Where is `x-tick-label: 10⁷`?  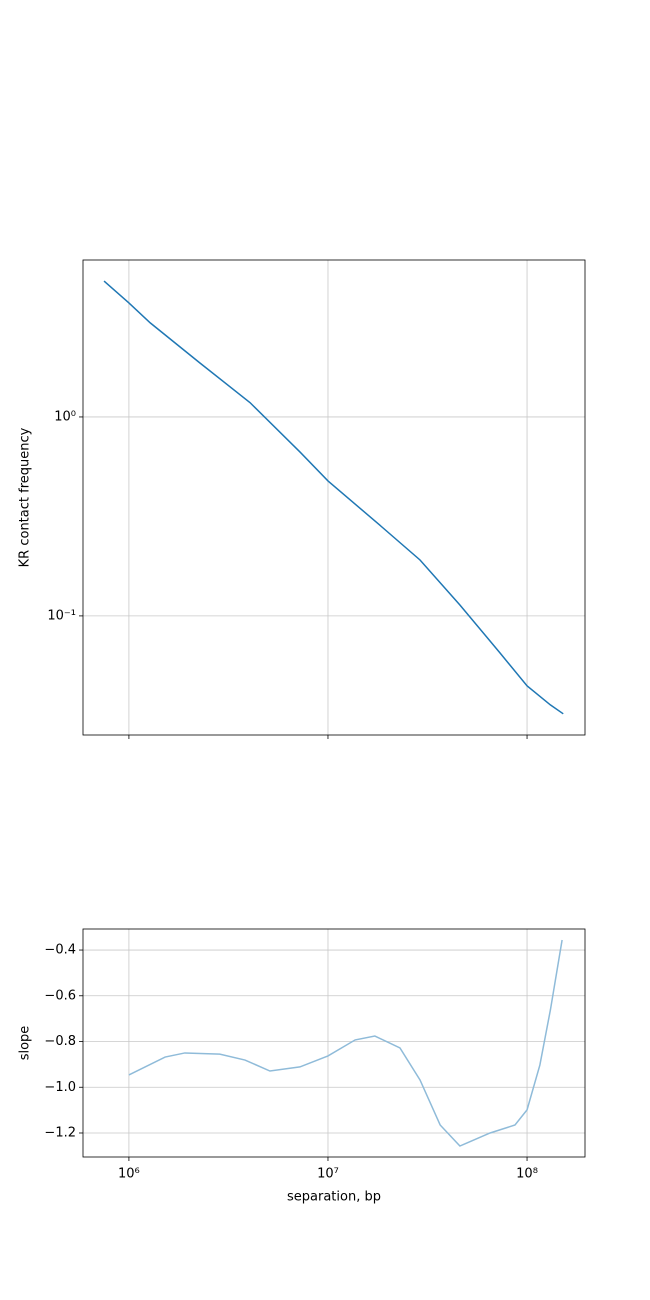 x-tick-label: 10⁷ is located at coordinates (328, 1174).